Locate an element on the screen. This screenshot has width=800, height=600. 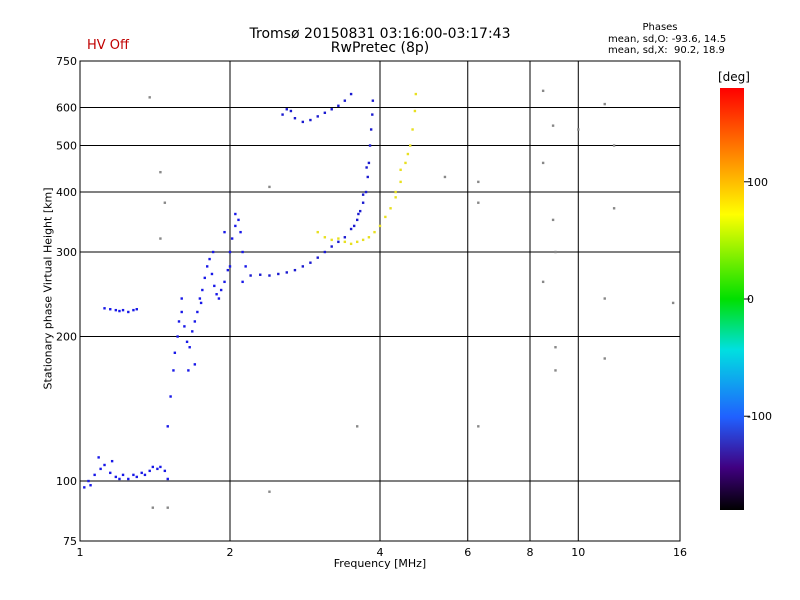
colorbar is located at coordinates (732, 299).